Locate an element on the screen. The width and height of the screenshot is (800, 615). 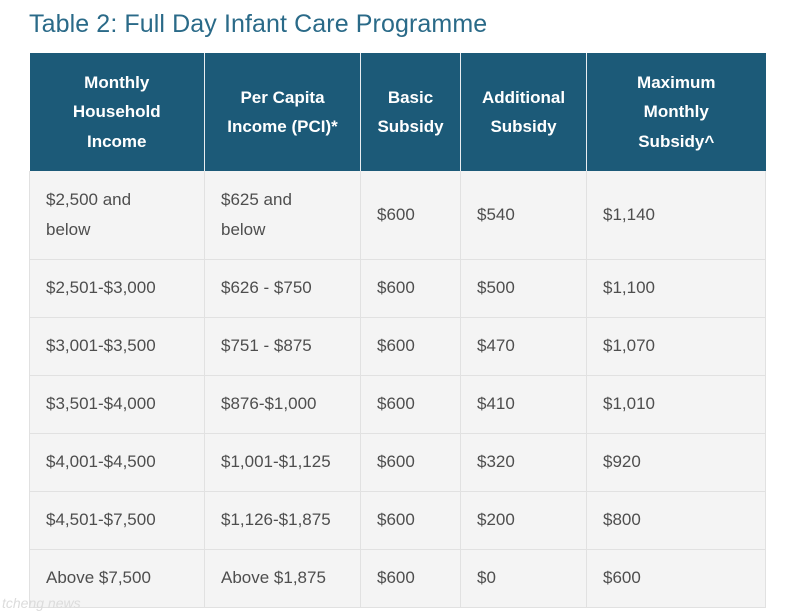
header-line: Additional is located at coordinates (523, 97).